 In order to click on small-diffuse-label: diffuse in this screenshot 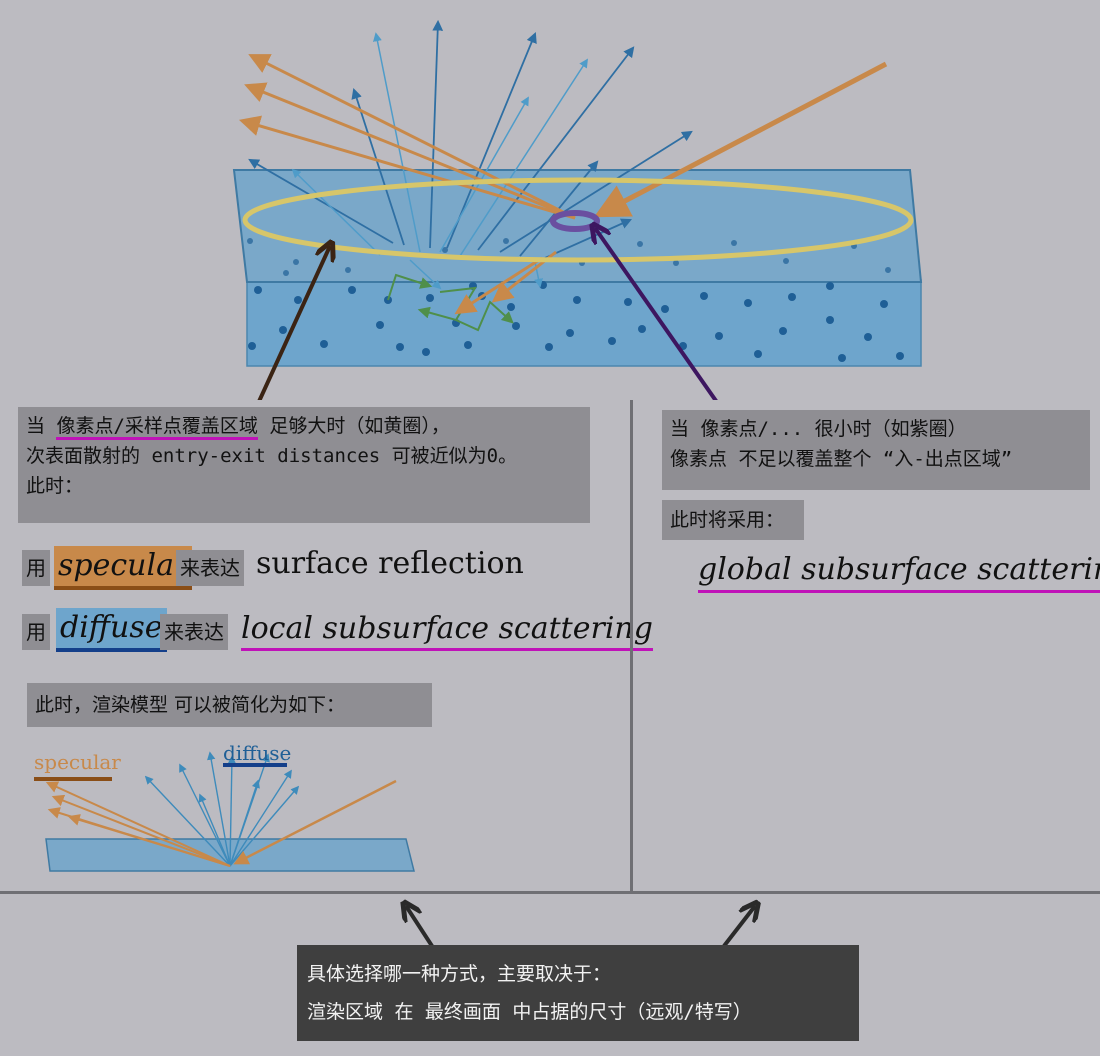, I will do `click(257, 753)`.